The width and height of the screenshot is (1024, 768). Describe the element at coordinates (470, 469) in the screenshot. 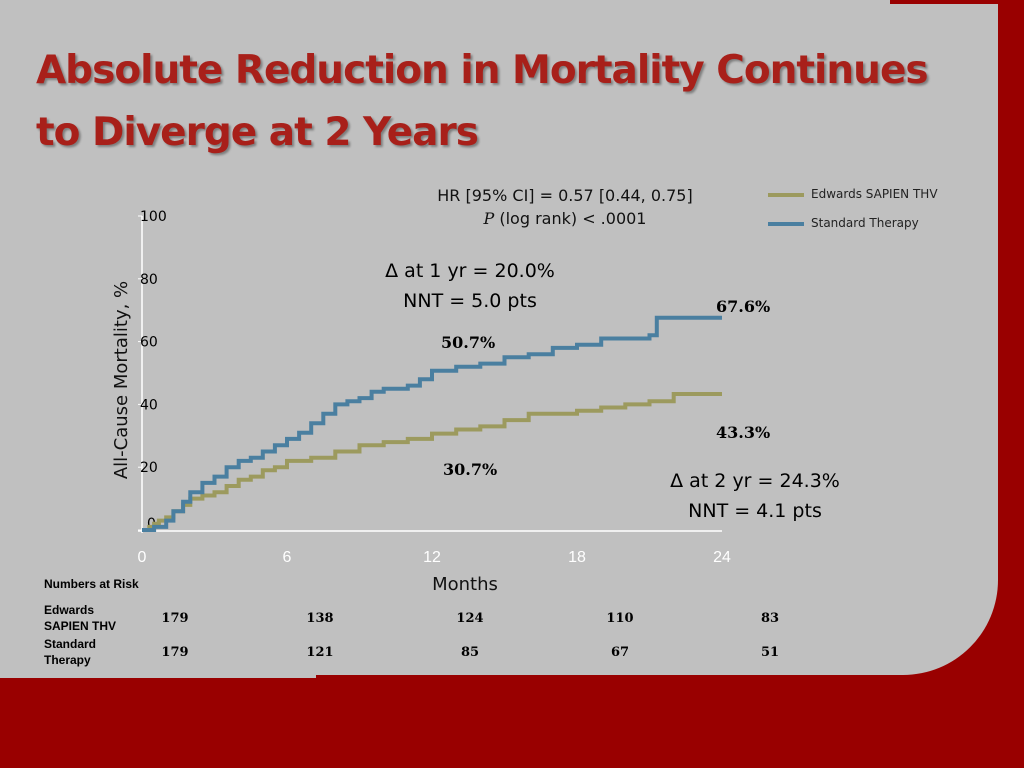

I see `edwards-1yr-value: 30.7%` at that location.